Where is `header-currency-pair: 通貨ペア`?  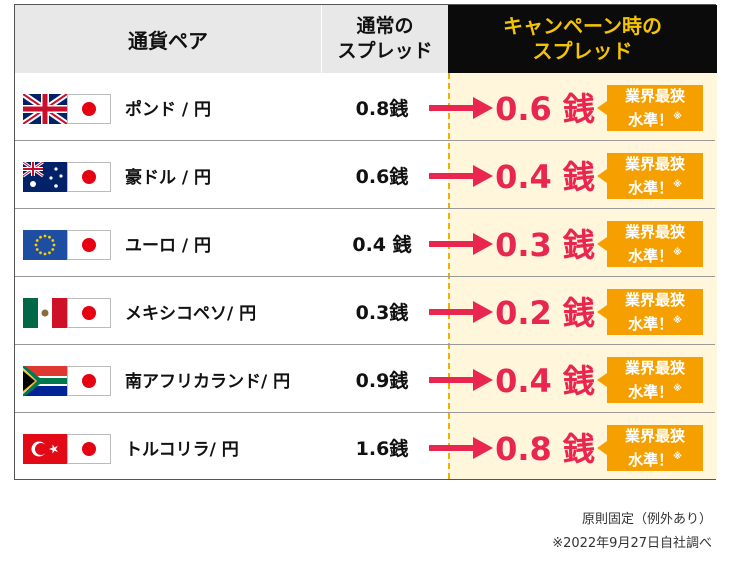 header-currency-pair: 通貨ペア is located at coordinates (168, 39).